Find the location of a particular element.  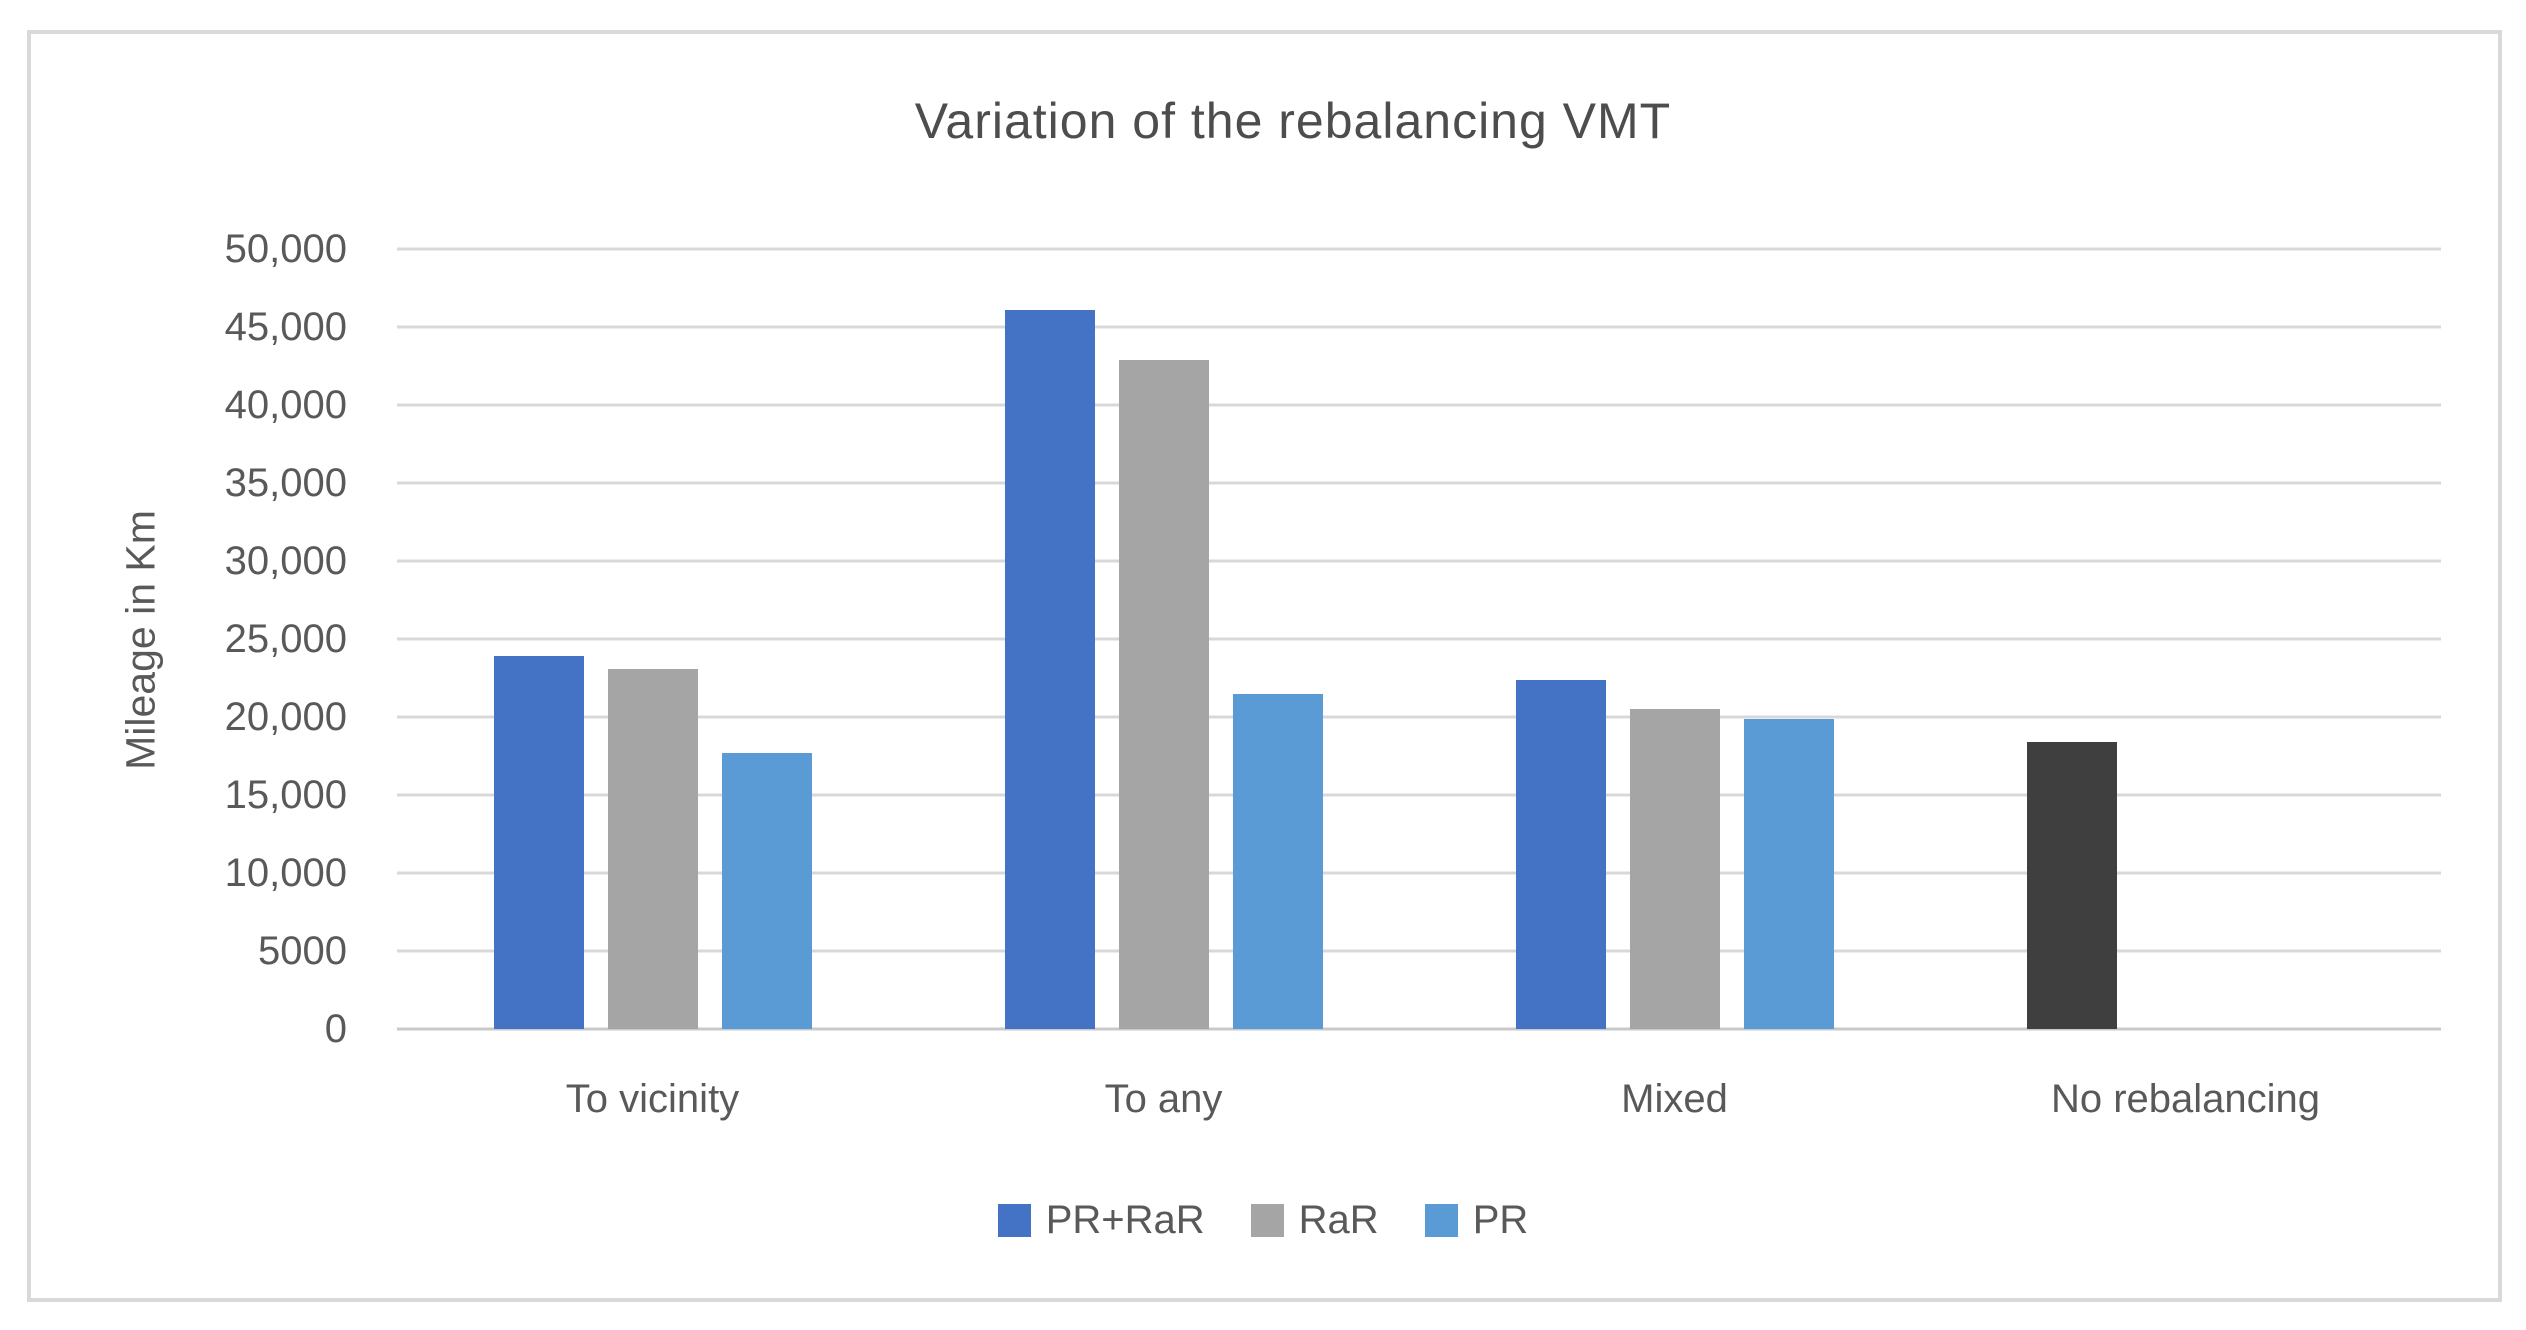

chart-title: Variation of the rebalancing VMT is located at coordinates (1293, 121).